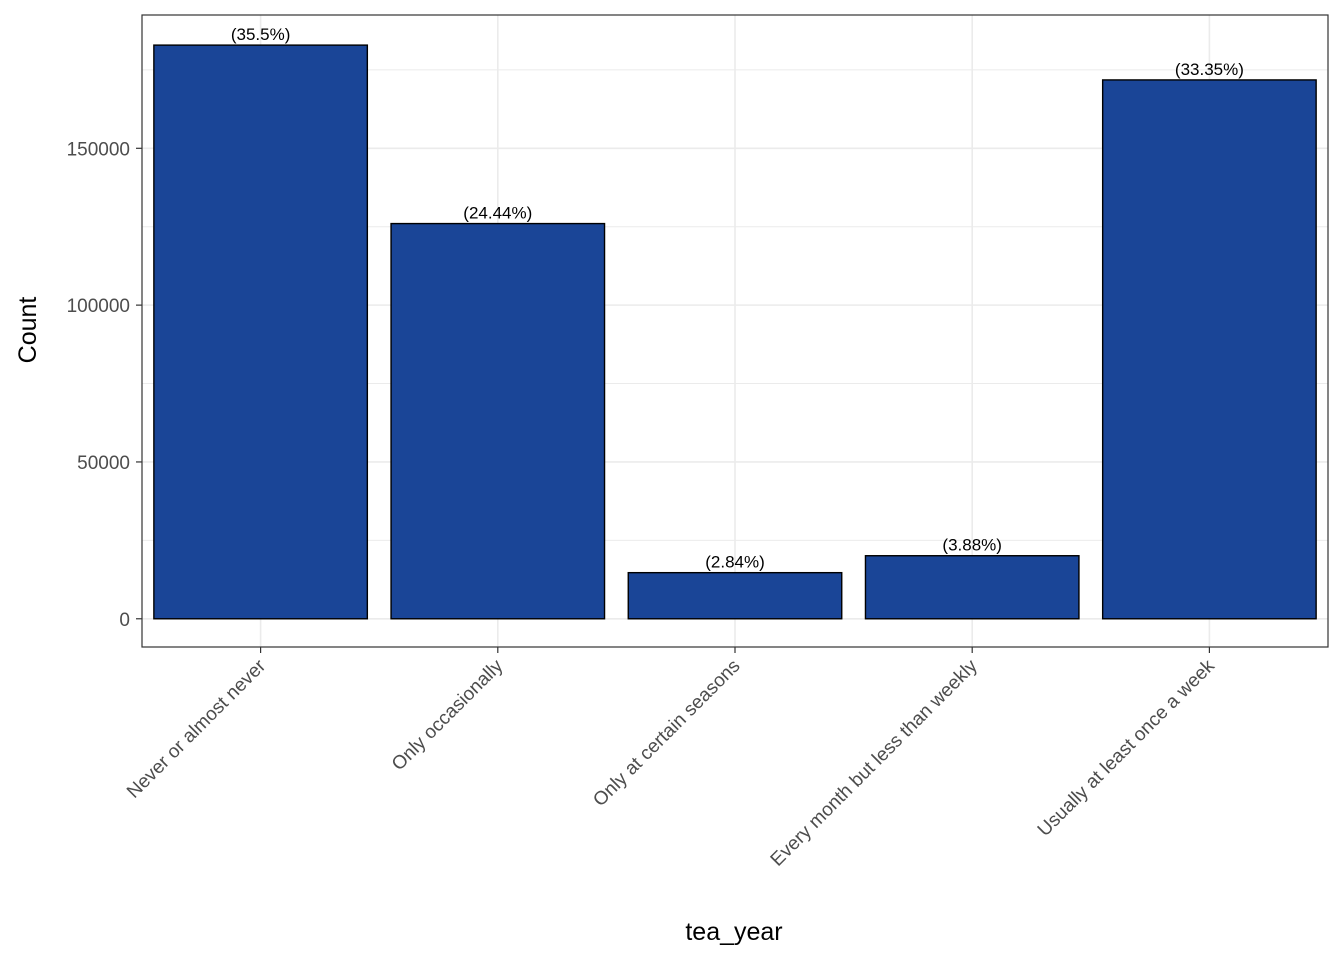 This screenshot has width=1344, height=960. What do you see at coordinates (1126, 747) in the screenshot?
I see `x-tick-label: Usually at least once a week` at bounding box center [1126, 747].